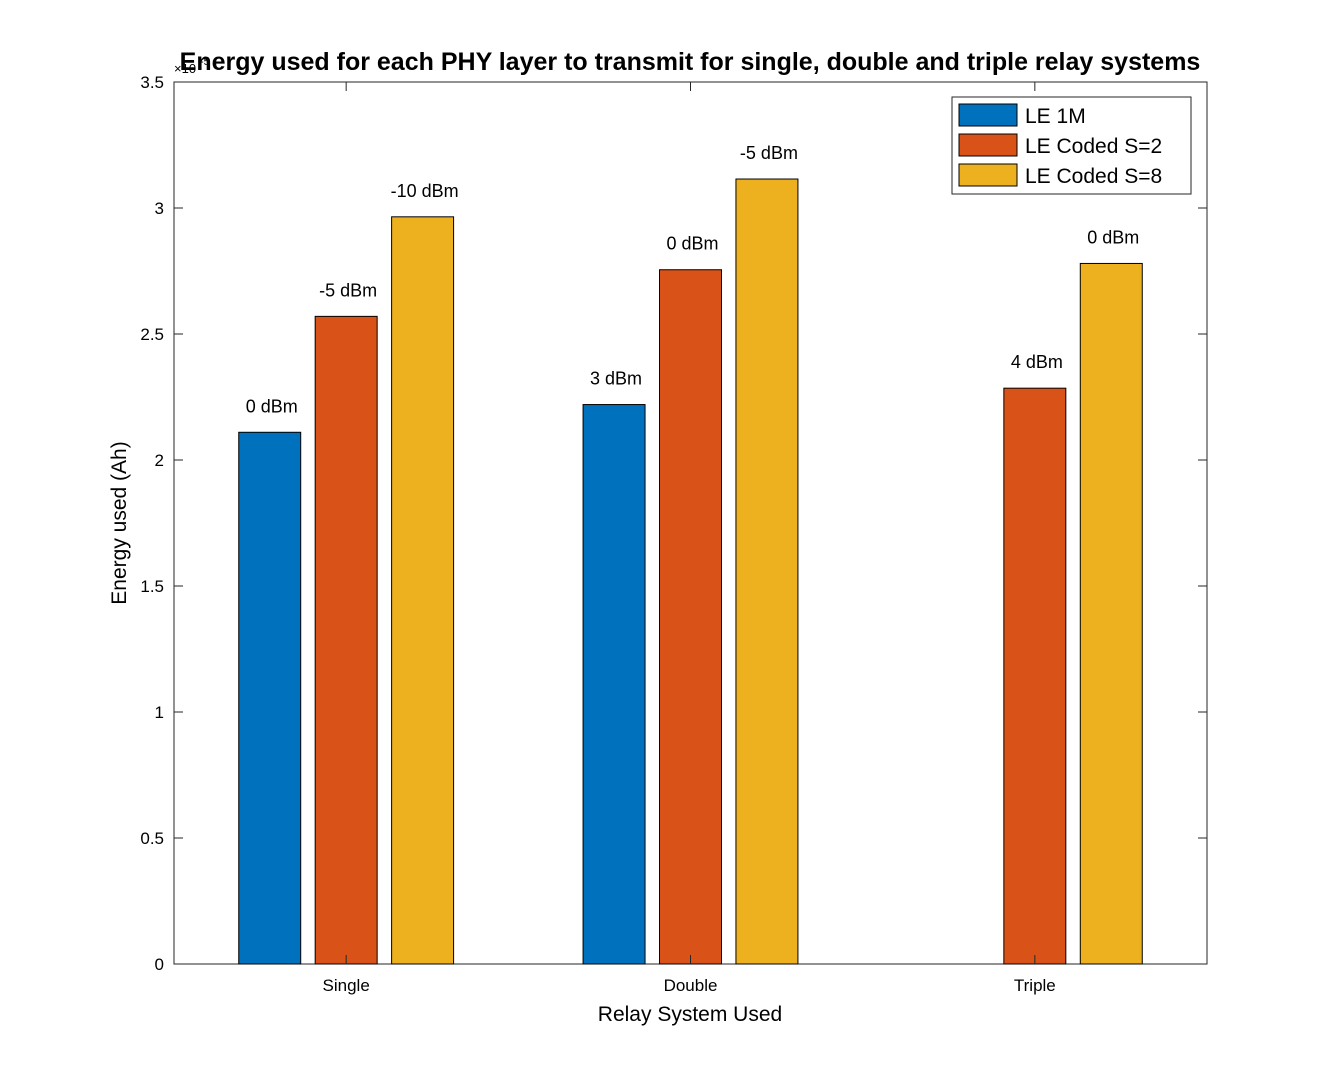  I want to click on legend: LE 1M LE Coded S=2 LE Coded S=8, so click(1071, 145).